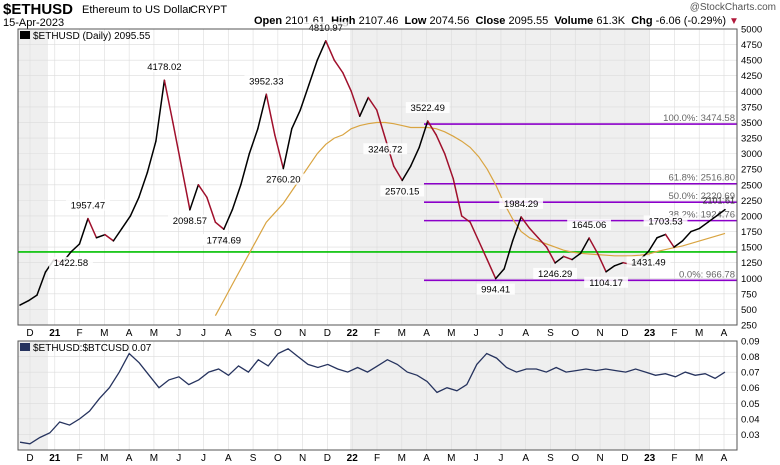 This screenshot has height=465, width=780. Describe the element at coordinates (750, 435) in the screenshot. I see `y-tick-label: 0.03` at that location.